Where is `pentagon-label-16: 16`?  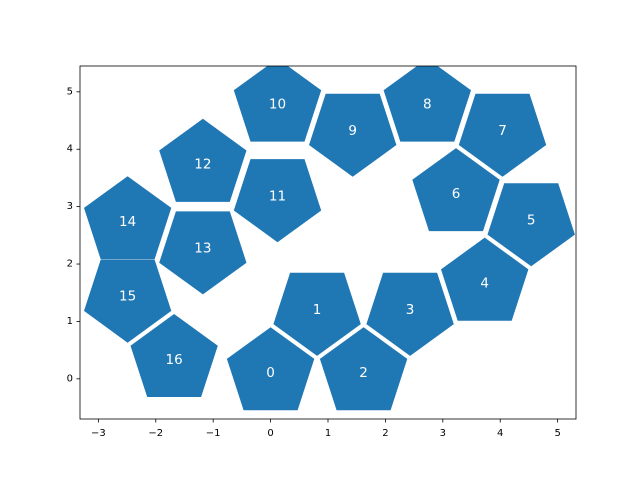
pentagon-label-16: 16 is located at coordinates (174, 360).